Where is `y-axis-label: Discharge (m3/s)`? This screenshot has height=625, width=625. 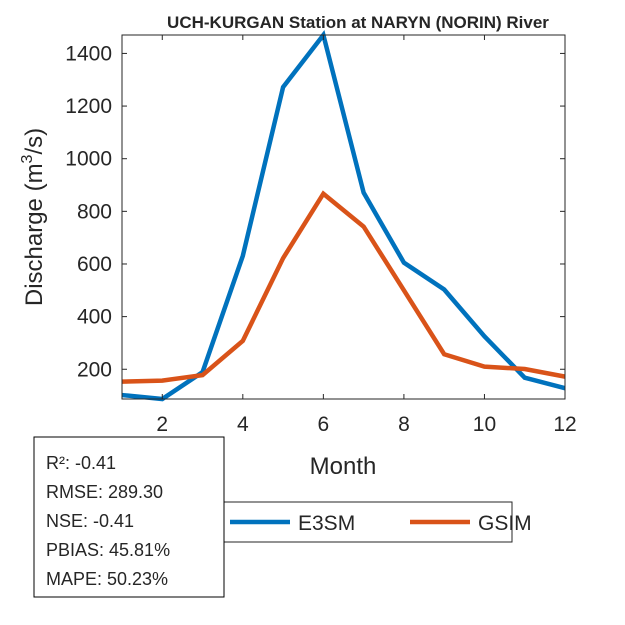
y-axis-label: Discharge (m3/s) is located at coordinates (33, 217).